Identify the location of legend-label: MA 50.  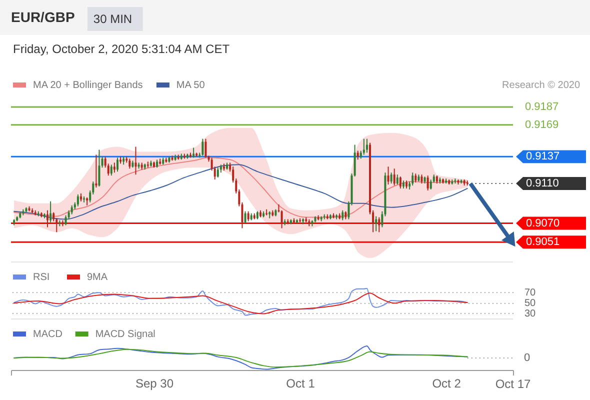
(191, 85).